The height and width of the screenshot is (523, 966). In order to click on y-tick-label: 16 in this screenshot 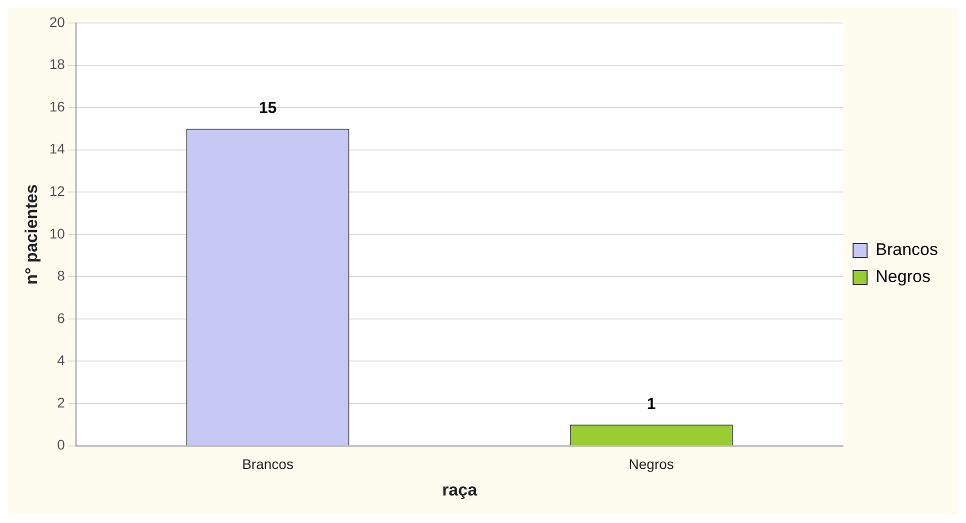, I will do `click(57, 106)`.